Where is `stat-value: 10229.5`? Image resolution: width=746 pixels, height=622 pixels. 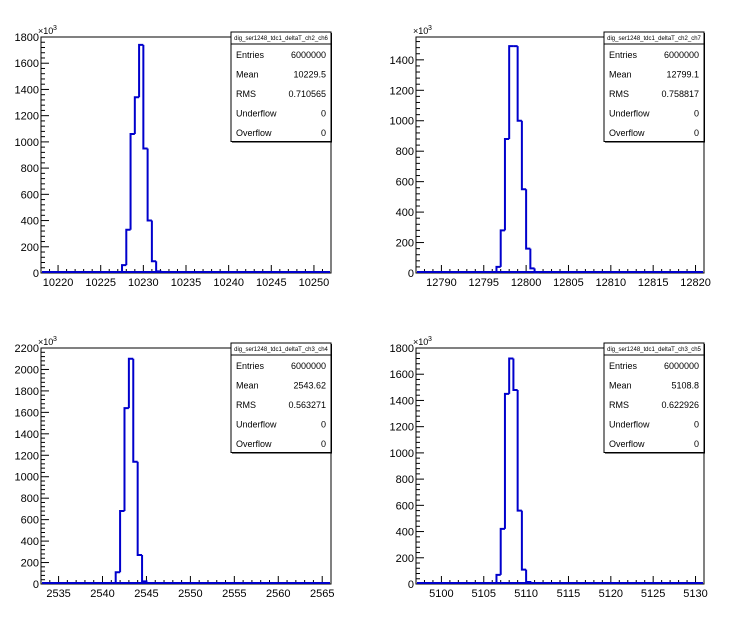 stat-value: 10229.5 is located at coordinates (309, 75).